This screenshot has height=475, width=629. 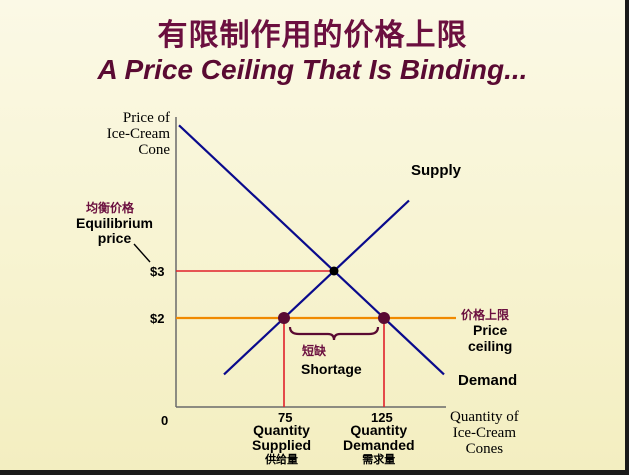 I want to click on quantity-demanded-line: Quantity, so click(x=379, y=430).